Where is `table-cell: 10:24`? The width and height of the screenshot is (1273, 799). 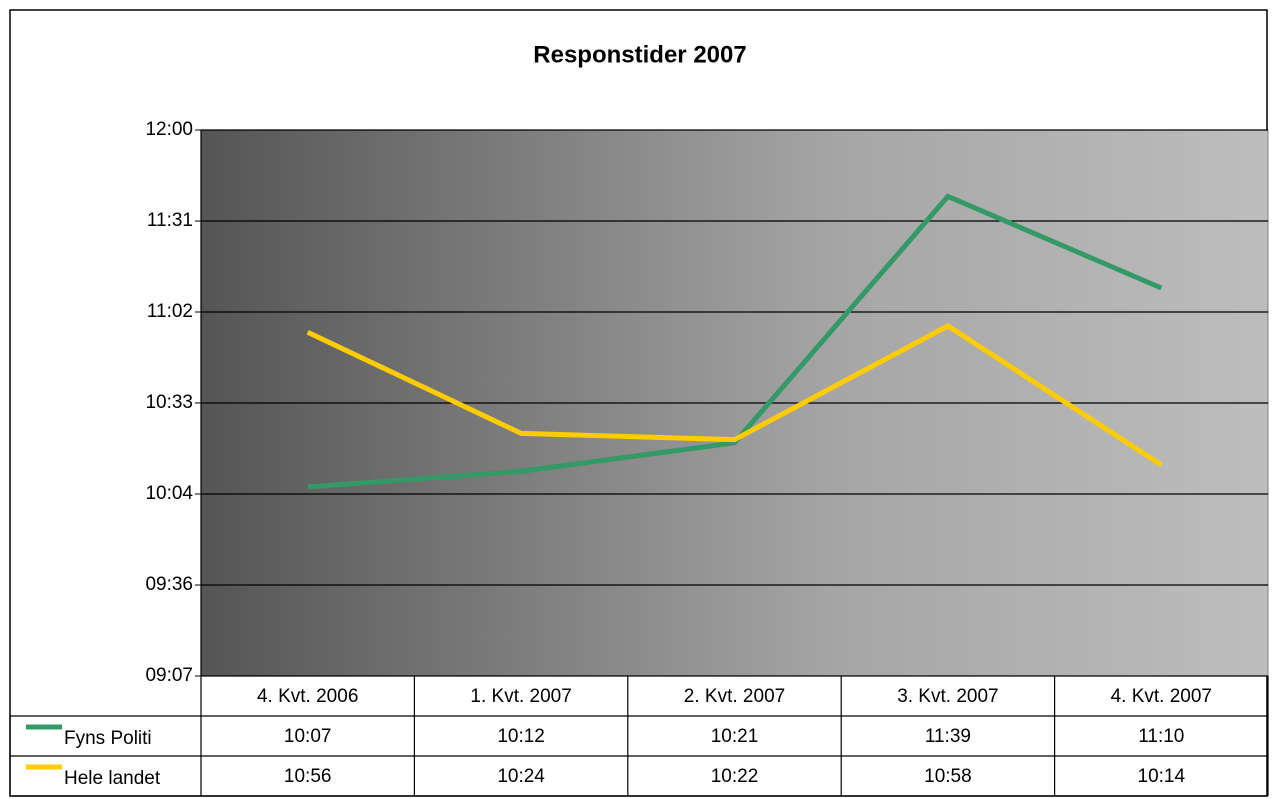 table-cell: 10:24 is located at coordinates (521, 776).